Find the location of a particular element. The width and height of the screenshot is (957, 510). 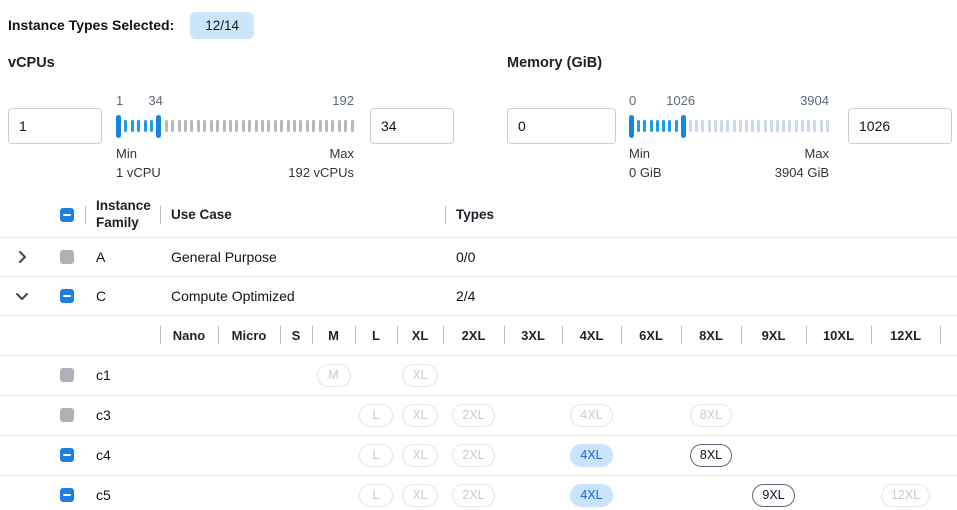

vcpus-scale-max: 192 is located at coordinates (343, 100).